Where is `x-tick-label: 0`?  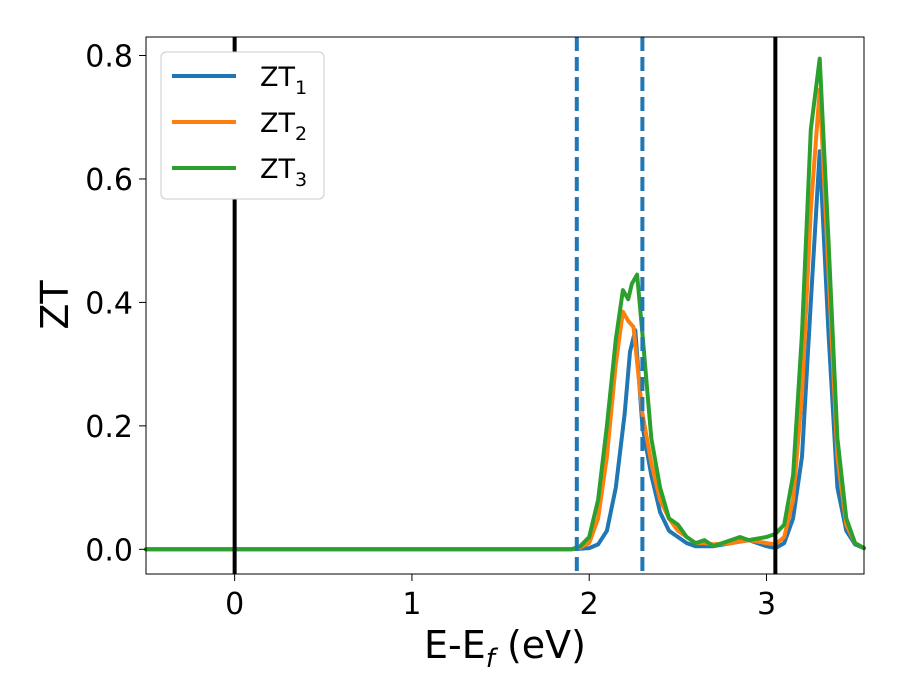 x-tick-label: 0 is located at coordinates (234, 604).